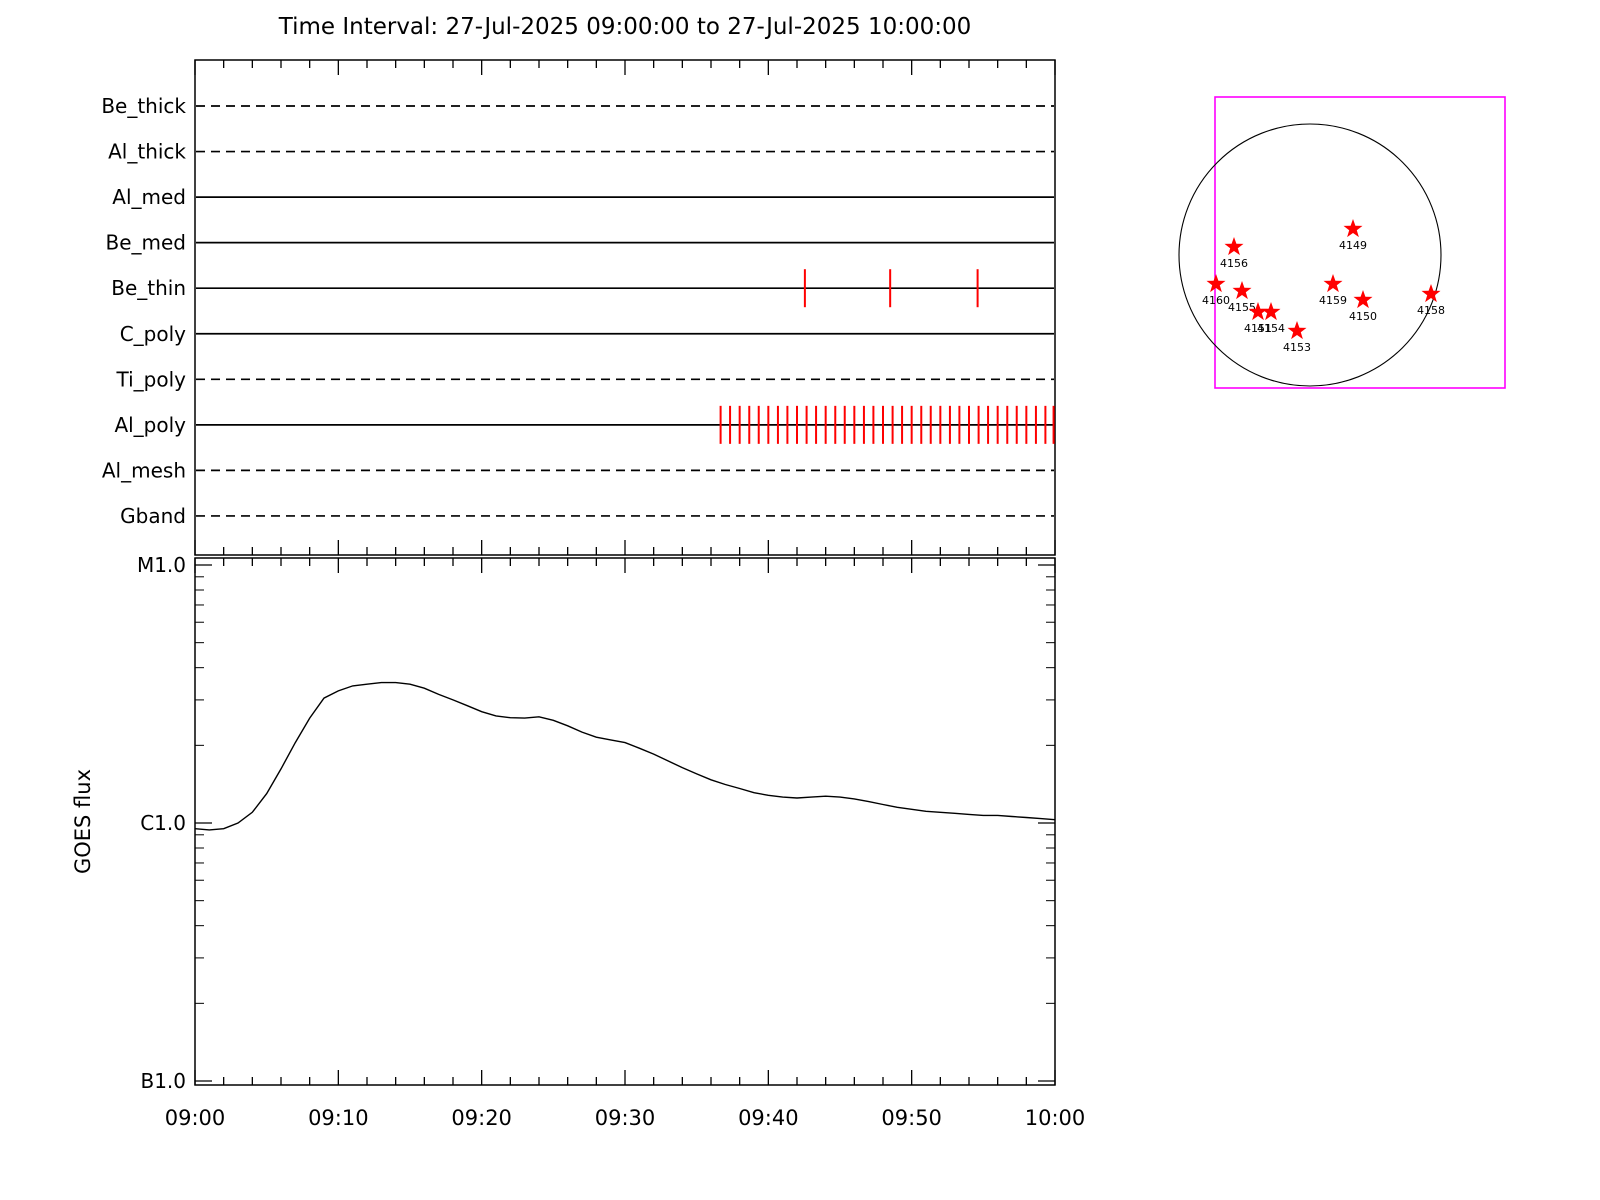 The width and height of the screenshot is (1600, 1200). What do you see at coordinates (1271, 328) in the screenshot?
I see `active-region-label: 4154` at bounding box center [1271, 328].